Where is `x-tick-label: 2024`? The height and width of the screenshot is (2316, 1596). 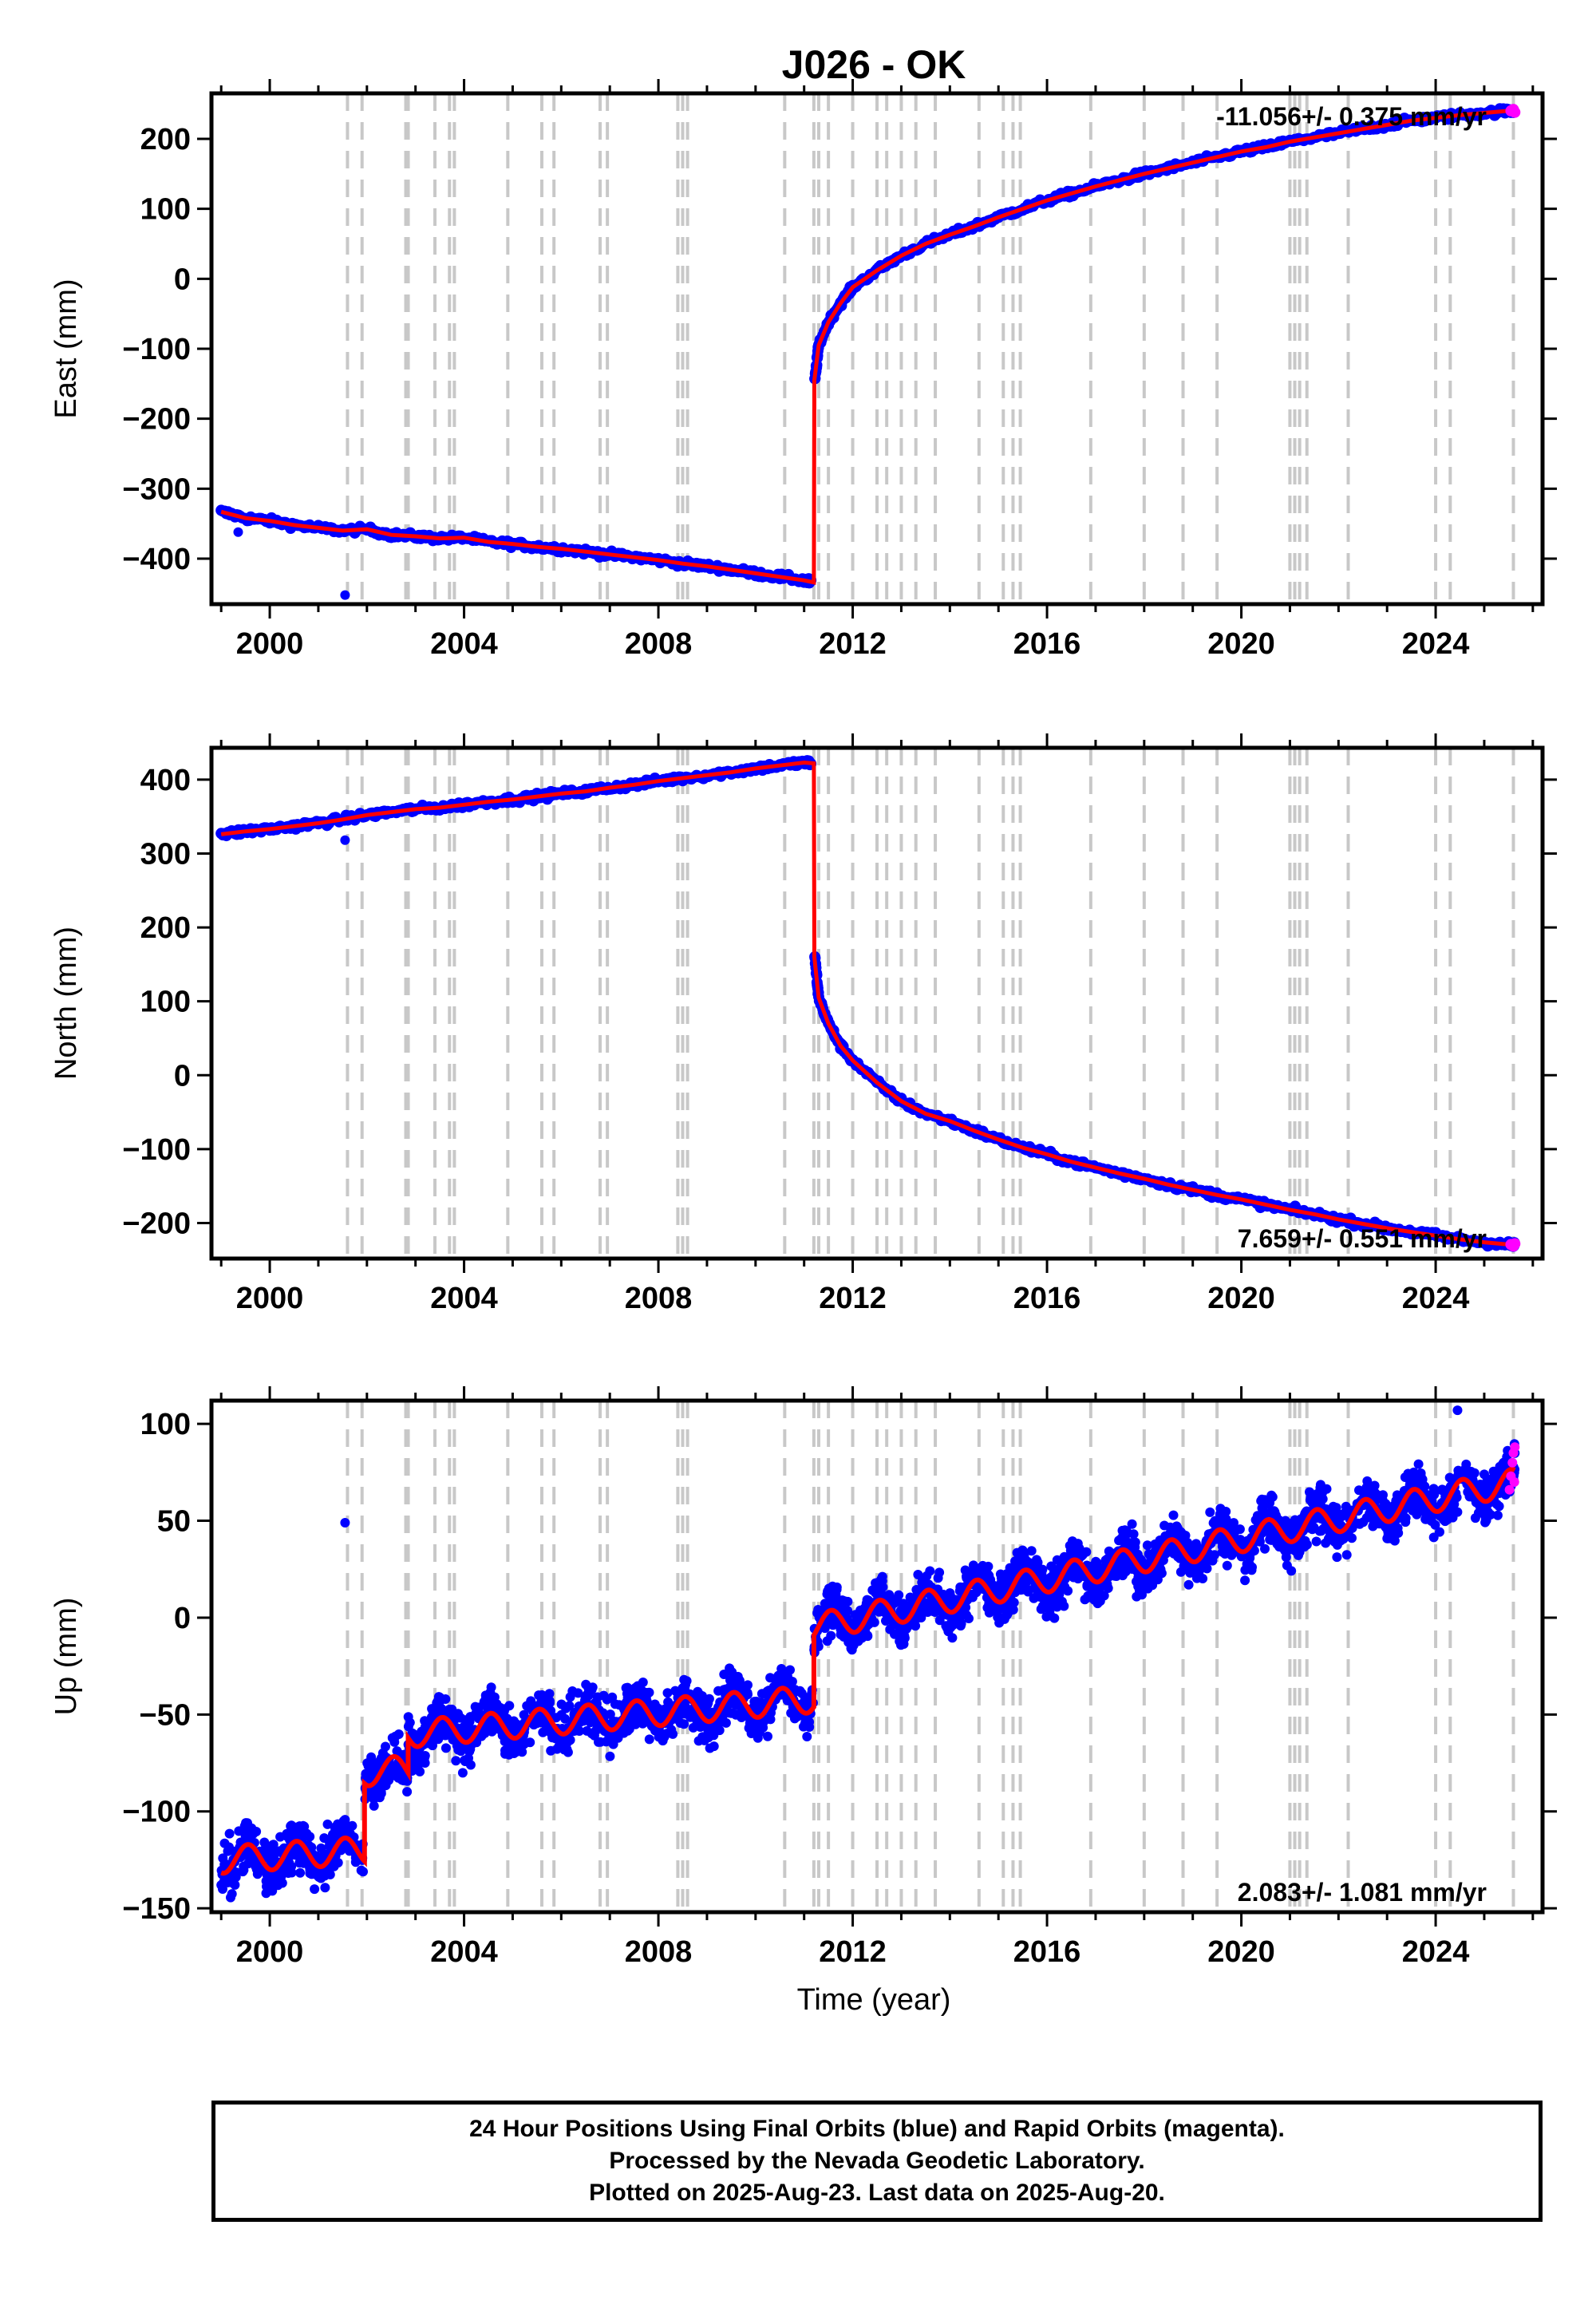 x-tick-label: 2024 is located at coordinates (1436, 1298).